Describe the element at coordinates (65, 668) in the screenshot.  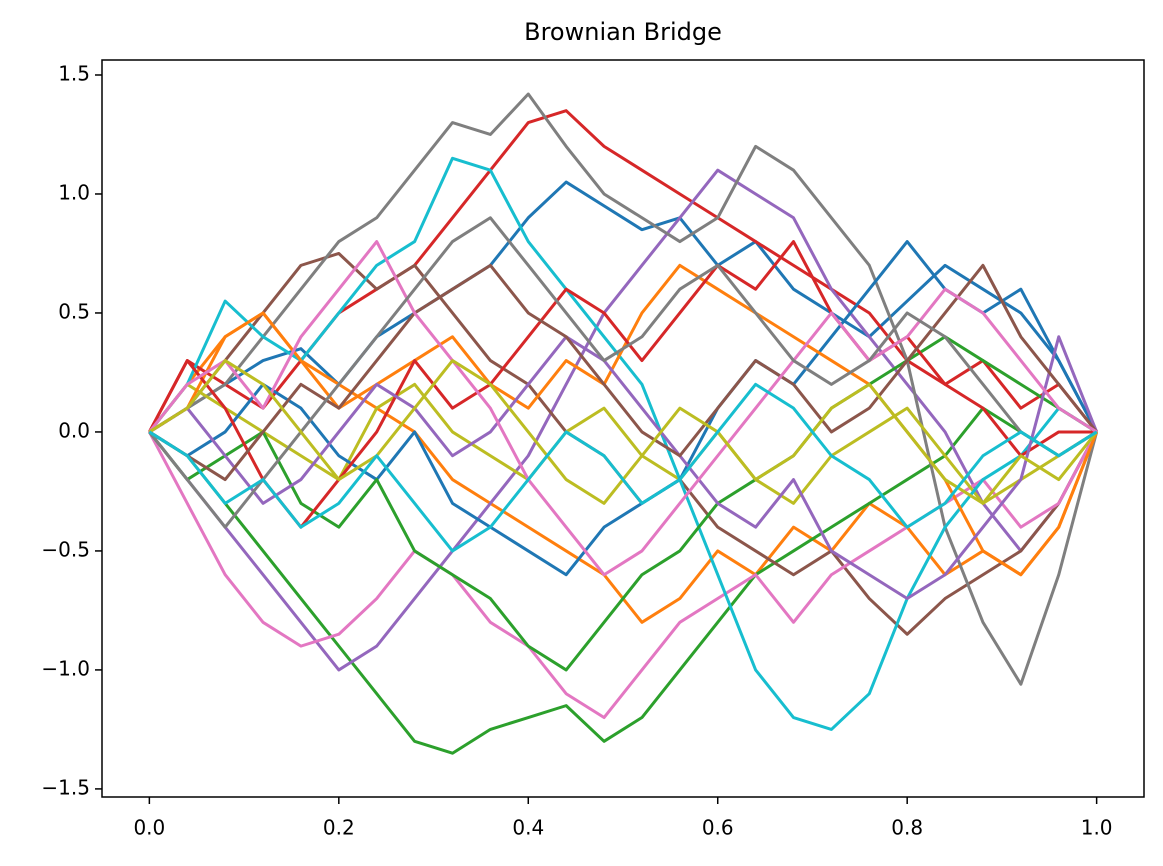
I see `y-tick-label: −1.0` at that location.